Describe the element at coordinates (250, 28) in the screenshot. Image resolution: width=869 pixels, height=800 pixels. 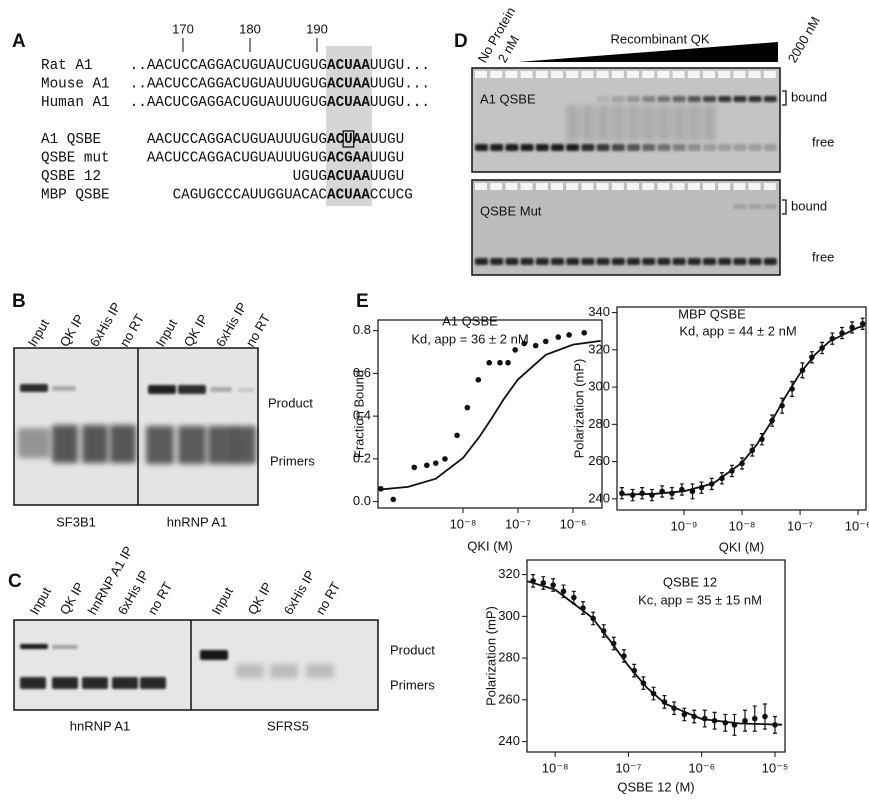
I see `position-label: 180` at that location.